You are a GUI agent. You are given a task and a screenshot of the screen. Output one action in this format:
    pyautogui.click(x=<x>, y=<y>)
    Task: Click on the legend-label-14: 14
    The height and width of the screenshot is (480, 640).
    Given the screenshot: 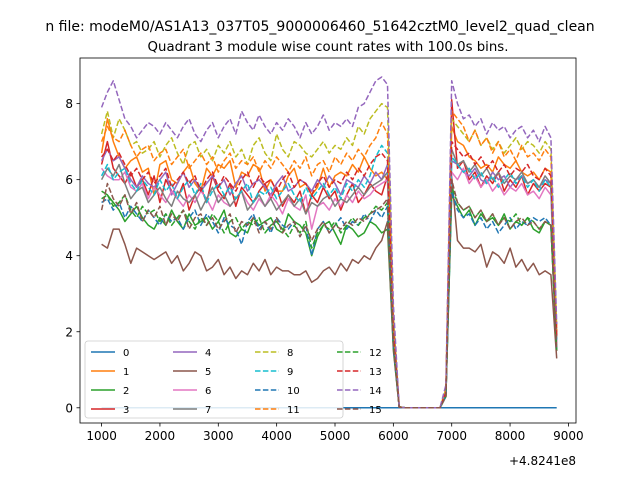 What is the action you would take?
    pyautogui.click(x=375, y=391)
    